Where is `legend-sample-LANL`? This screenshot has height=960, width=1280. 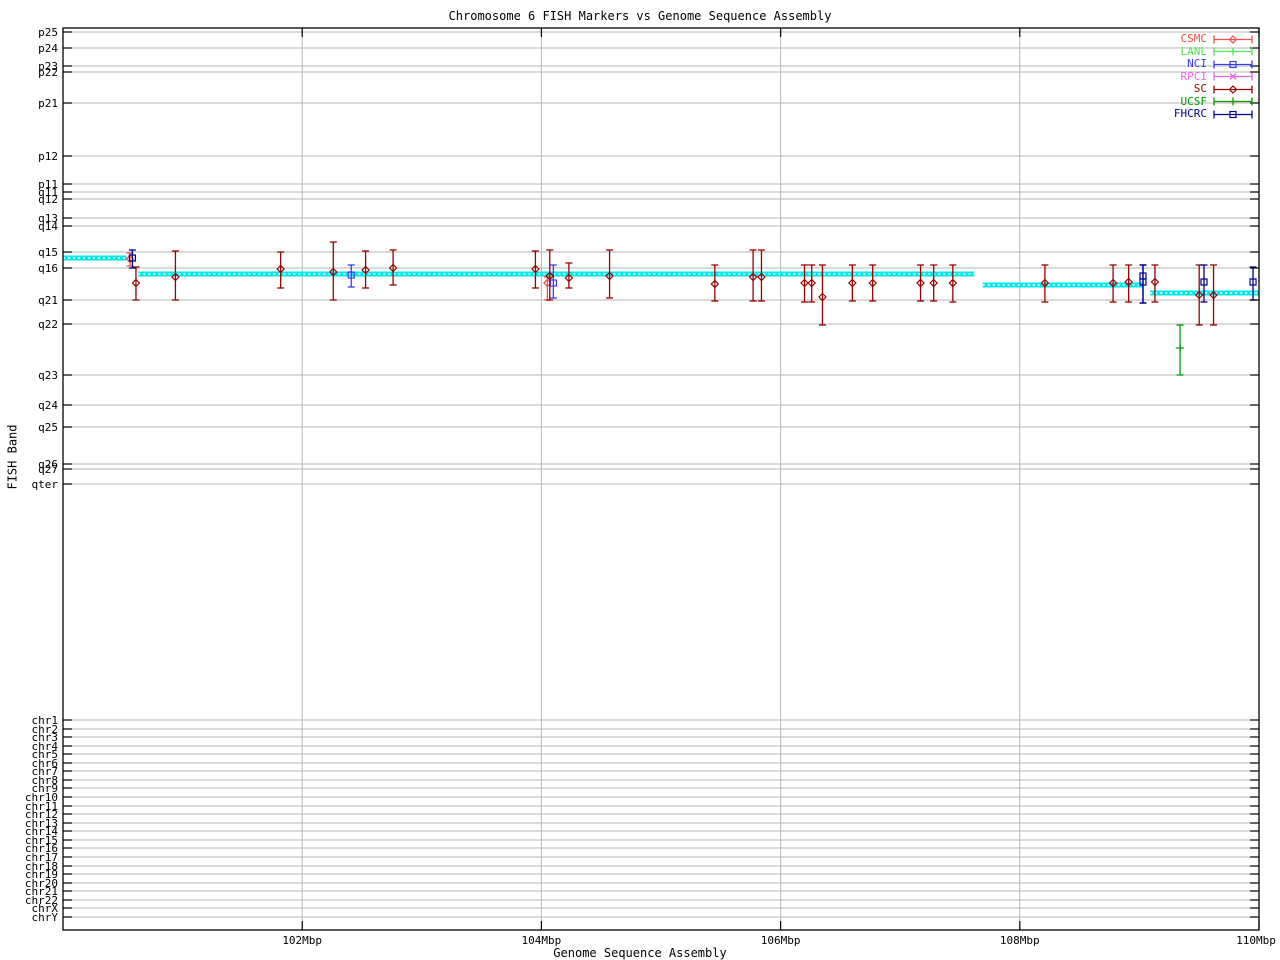
legend-sample-LANL is located at coordinates (1233, 51).